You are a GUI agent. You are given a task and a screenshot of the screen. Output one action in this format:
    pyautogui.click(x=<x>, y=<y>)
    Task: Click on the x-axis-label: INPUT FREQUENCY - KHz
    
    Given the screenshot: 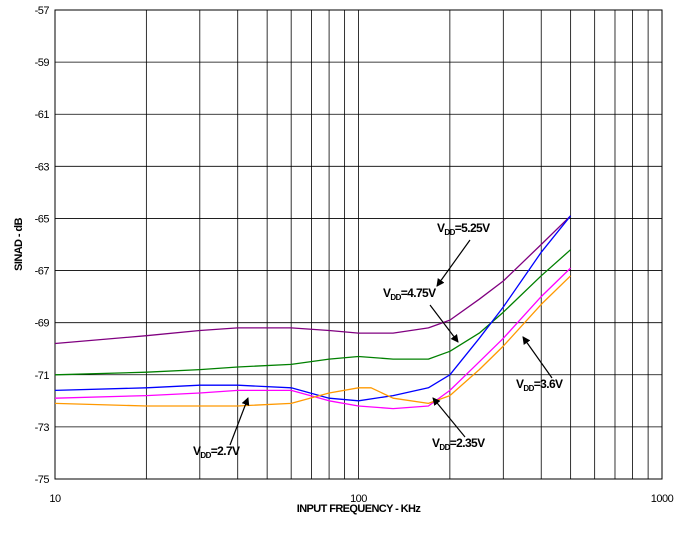 What is the action you would take?
    pyautogui.click(x=359, y=509)
    